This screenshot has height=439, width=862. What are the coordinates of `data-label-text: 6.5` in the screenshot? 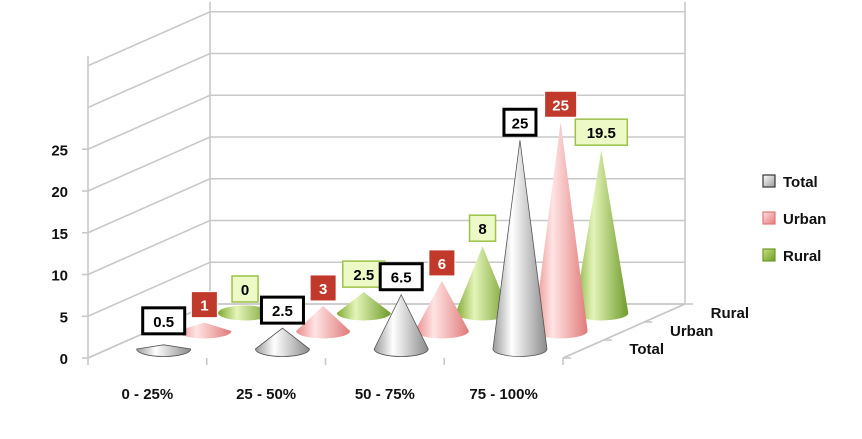 It's located at (401, 278).